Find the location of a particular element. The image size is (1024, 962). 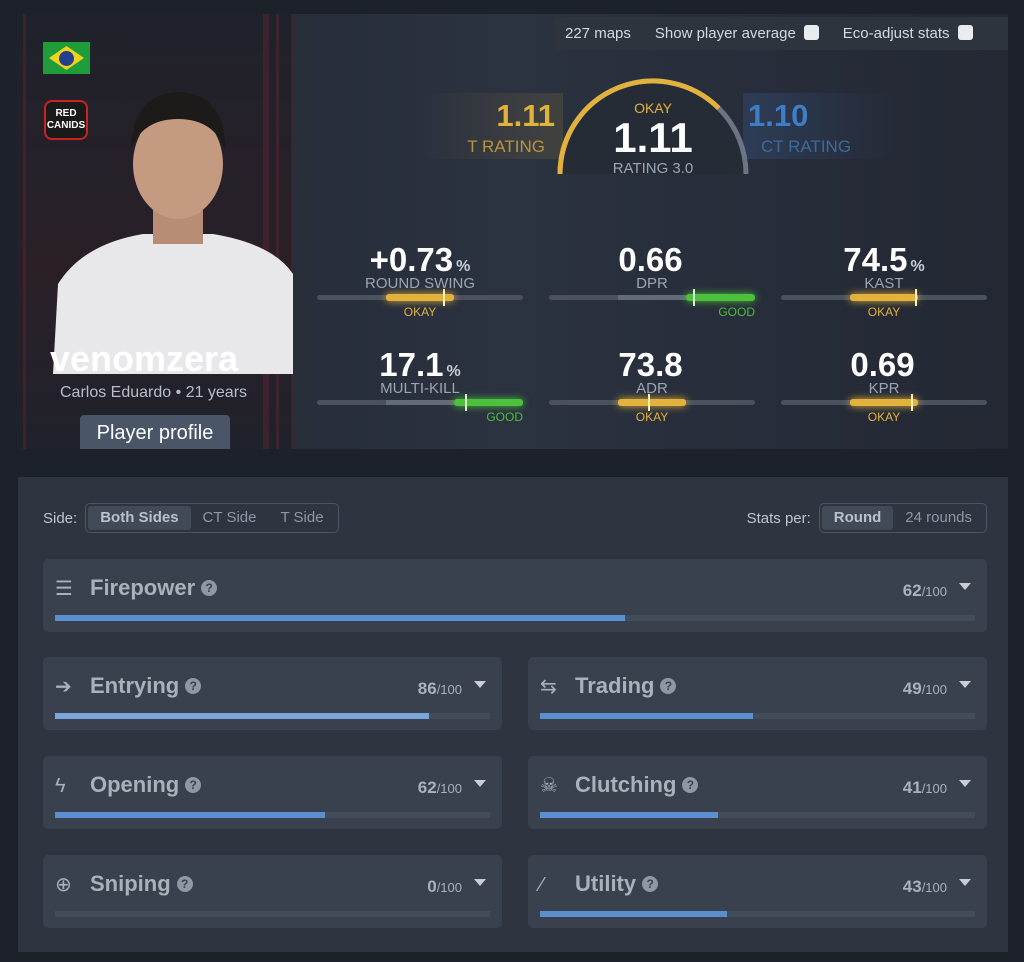

player-profile-button: Player profile is located at coordinates (155, 432).